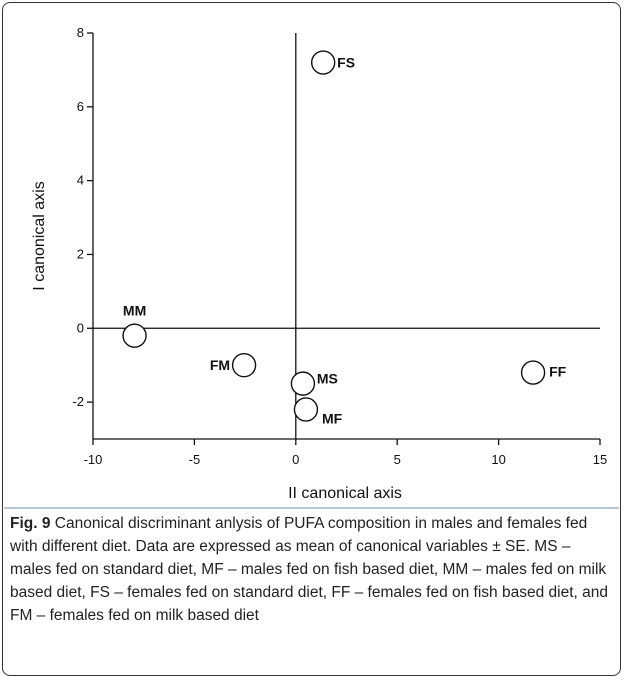  What do you see at coordinates (80, 180) in the screenshot?
I see `y-tick-label: 4` at bounding box center [80, 180].